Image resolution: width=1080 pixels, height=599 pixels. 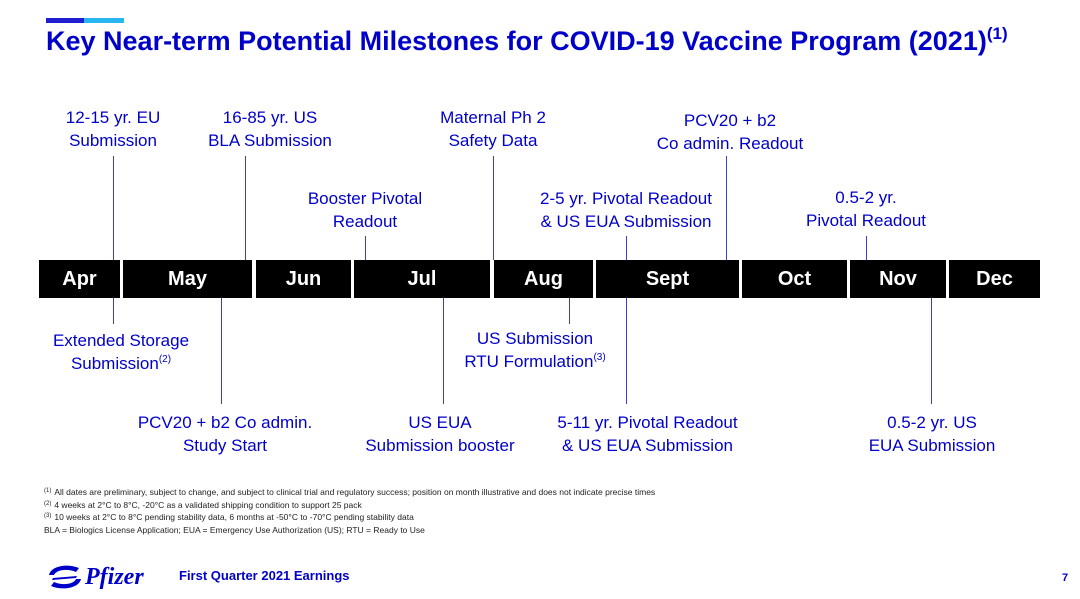 What do you see at coordinates (114, 577) in the screenshot?
I see `pfizer-logo-wordmark: Pfizer` at bounding box center [114, 577].